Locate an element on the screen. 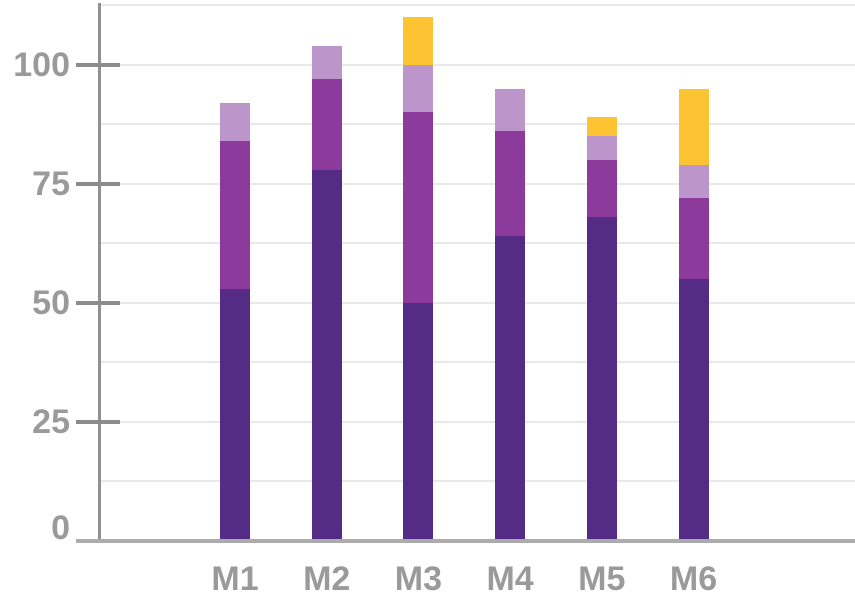  y-axis-label: 50 is located at coordinates (51, 302).